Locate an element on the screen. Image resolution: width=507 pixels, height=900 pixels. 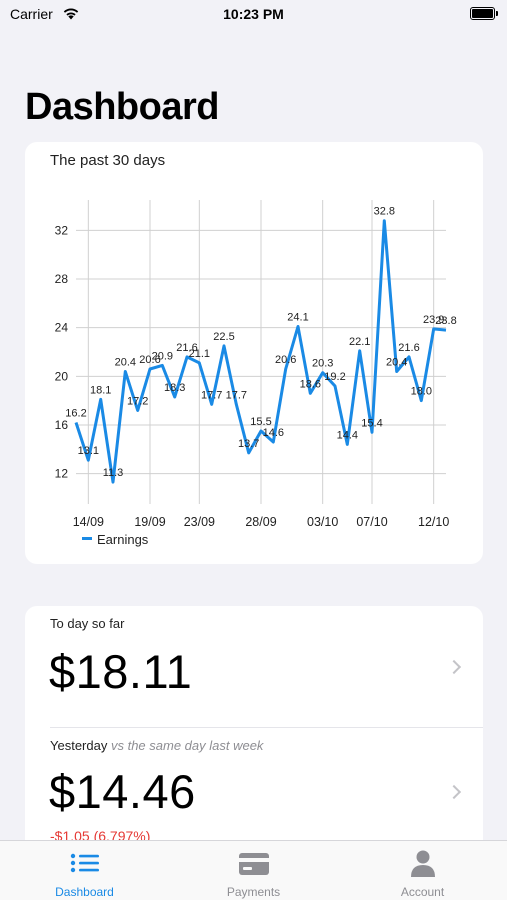
carrier-label: Carrier is located at coordinates (31, 14).